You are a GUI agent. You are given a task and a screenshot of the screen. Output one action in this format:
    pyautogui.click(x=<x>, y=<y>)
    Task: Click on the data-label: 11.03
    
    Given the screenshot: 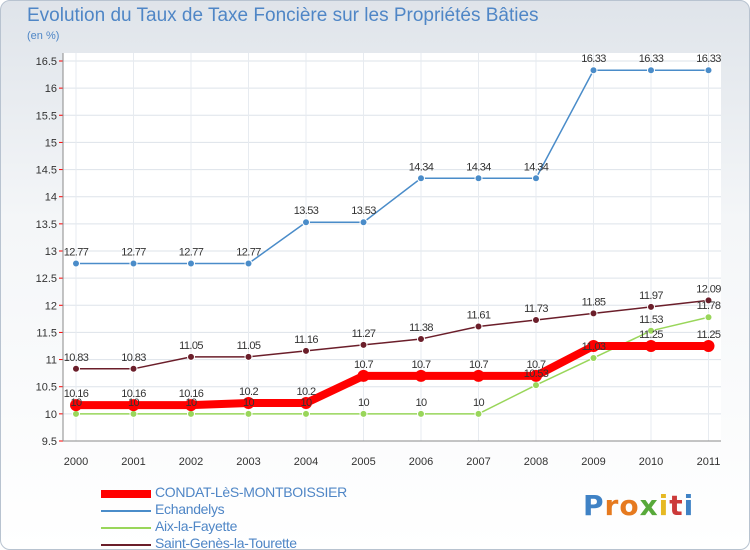 What is the action you would take?
    pyautogui.click(x=594, y=347)
    